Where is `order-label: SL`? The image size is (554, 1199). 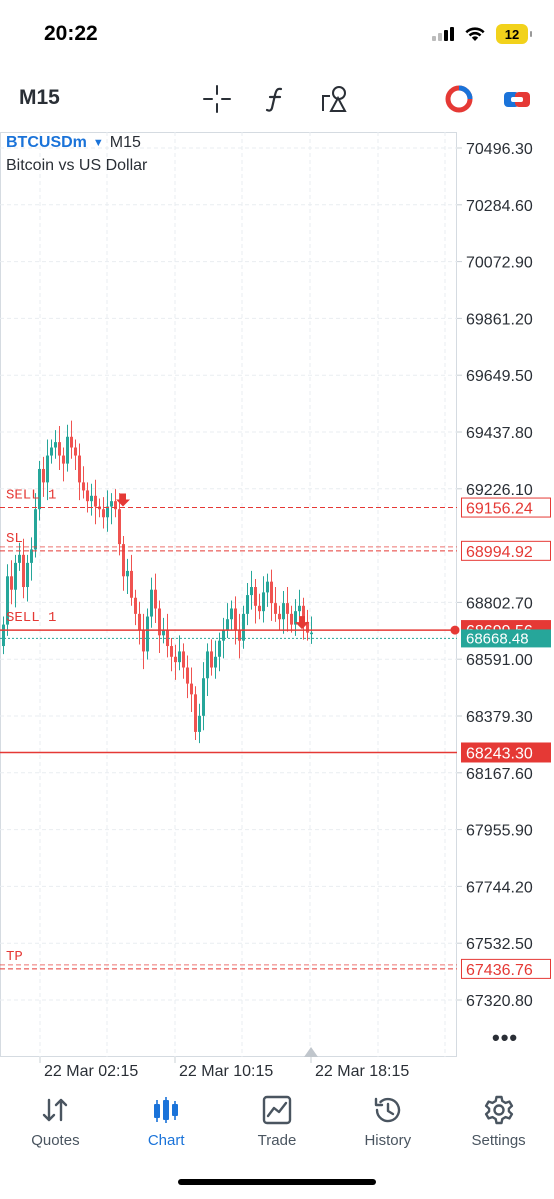 order-label: SL is located at coordinates (14, 539).